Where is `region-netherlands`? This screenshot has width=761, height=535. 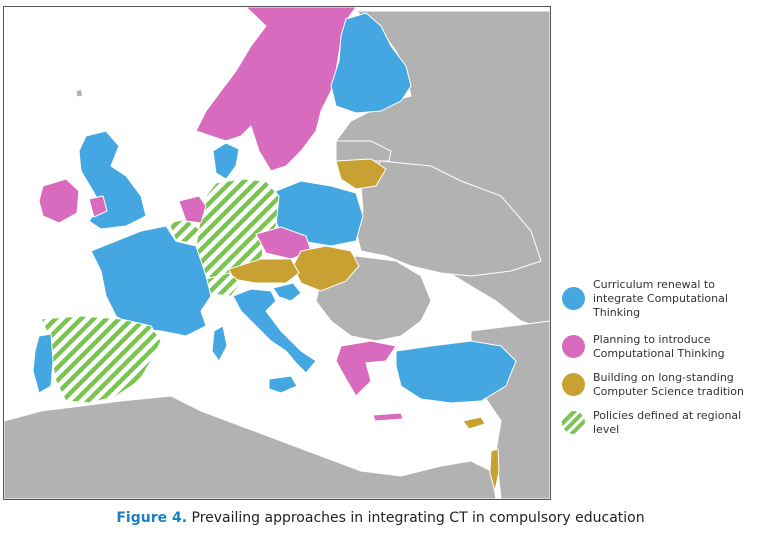 region-netherlands is located at coordinates (192, 209).